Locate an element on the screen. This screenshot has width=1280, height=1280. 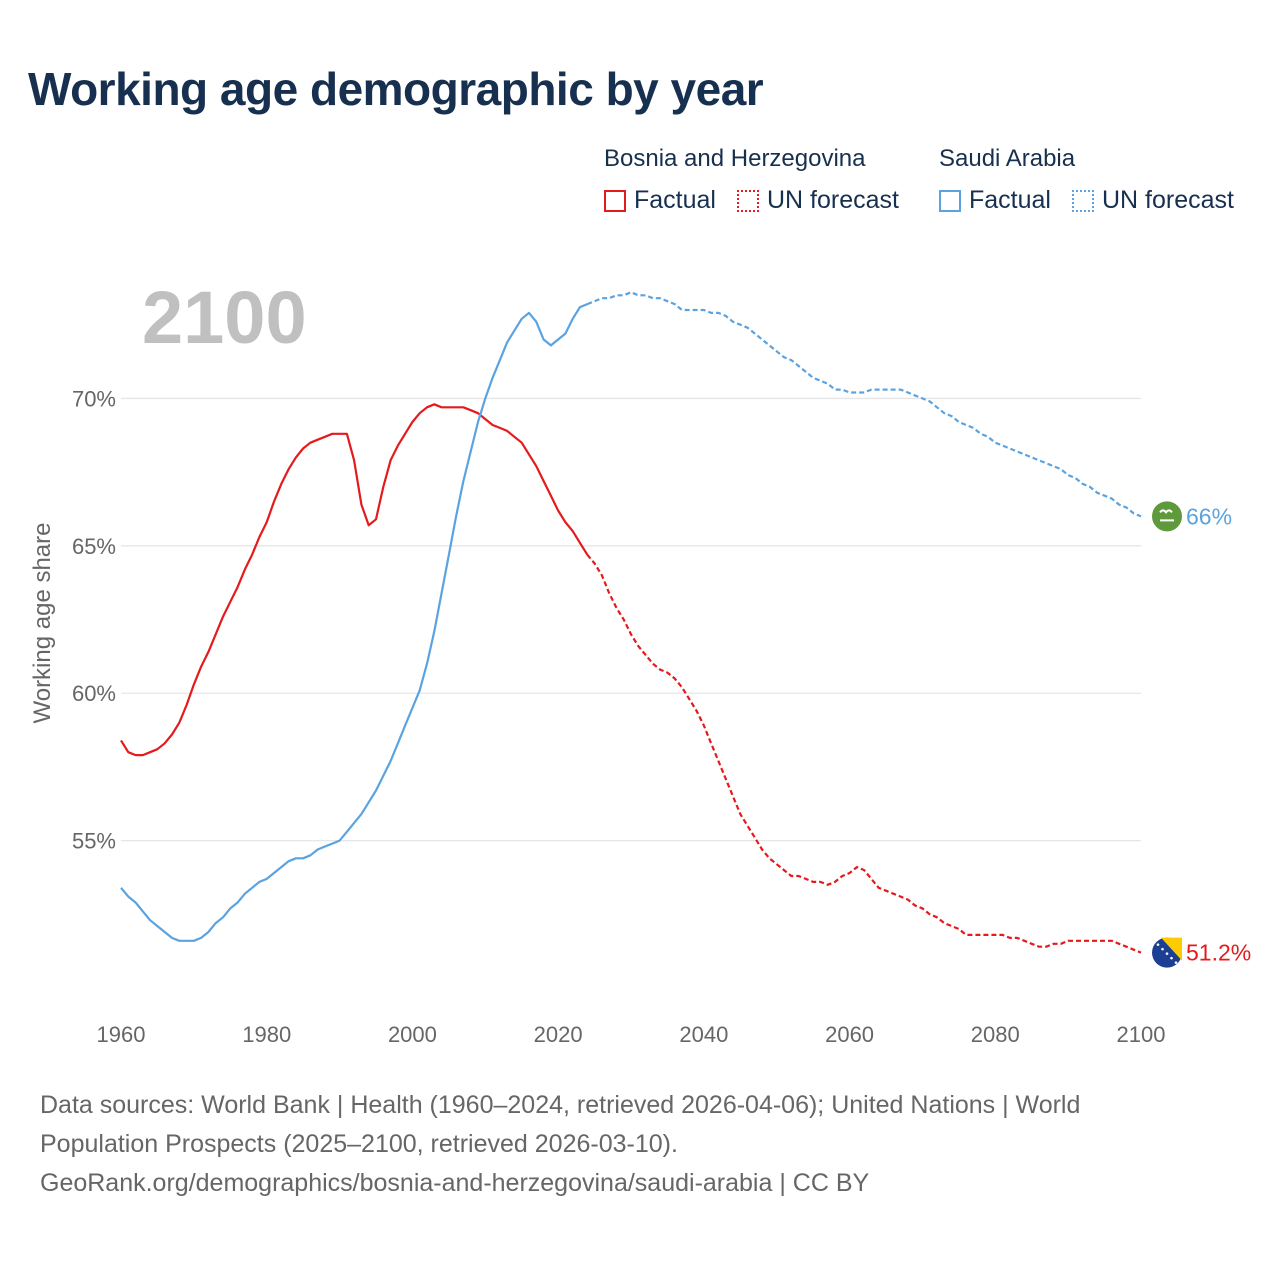
legend-bosnia-forecast: UN forecast is located at coordinates (818, 200).